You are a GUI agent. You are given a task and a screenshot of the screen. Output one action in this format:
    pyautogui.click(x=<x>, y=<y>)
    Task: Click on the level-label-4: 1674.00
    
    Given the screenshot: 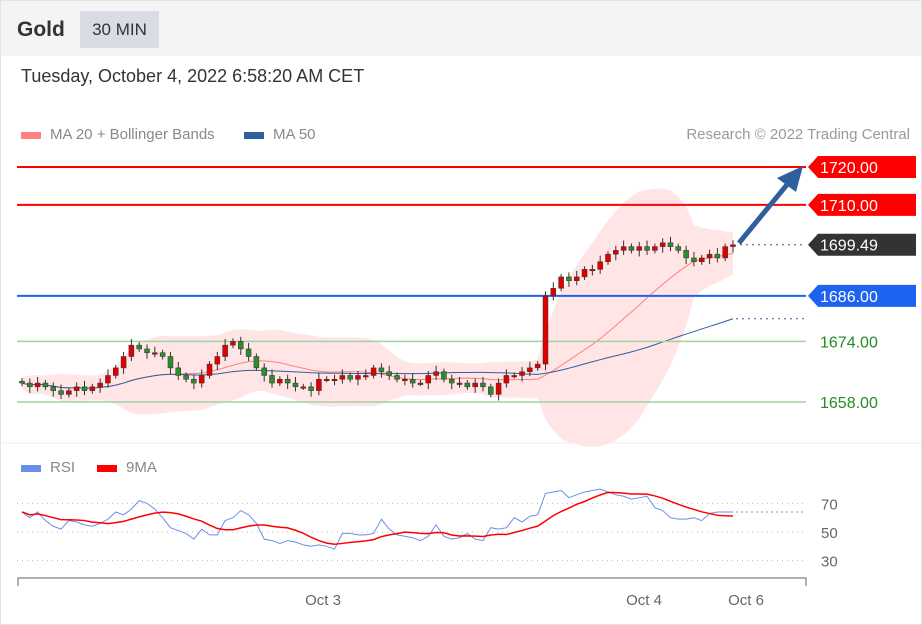 What is the action you would take?
    pyautogui.click(x=849, y=342)
    